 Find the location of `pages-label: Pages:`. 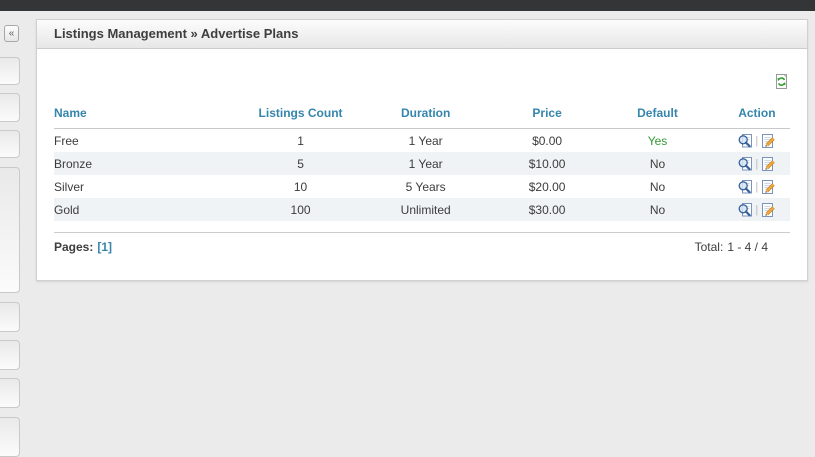

pages-label: Pages: is located at coordinates (74, 247).